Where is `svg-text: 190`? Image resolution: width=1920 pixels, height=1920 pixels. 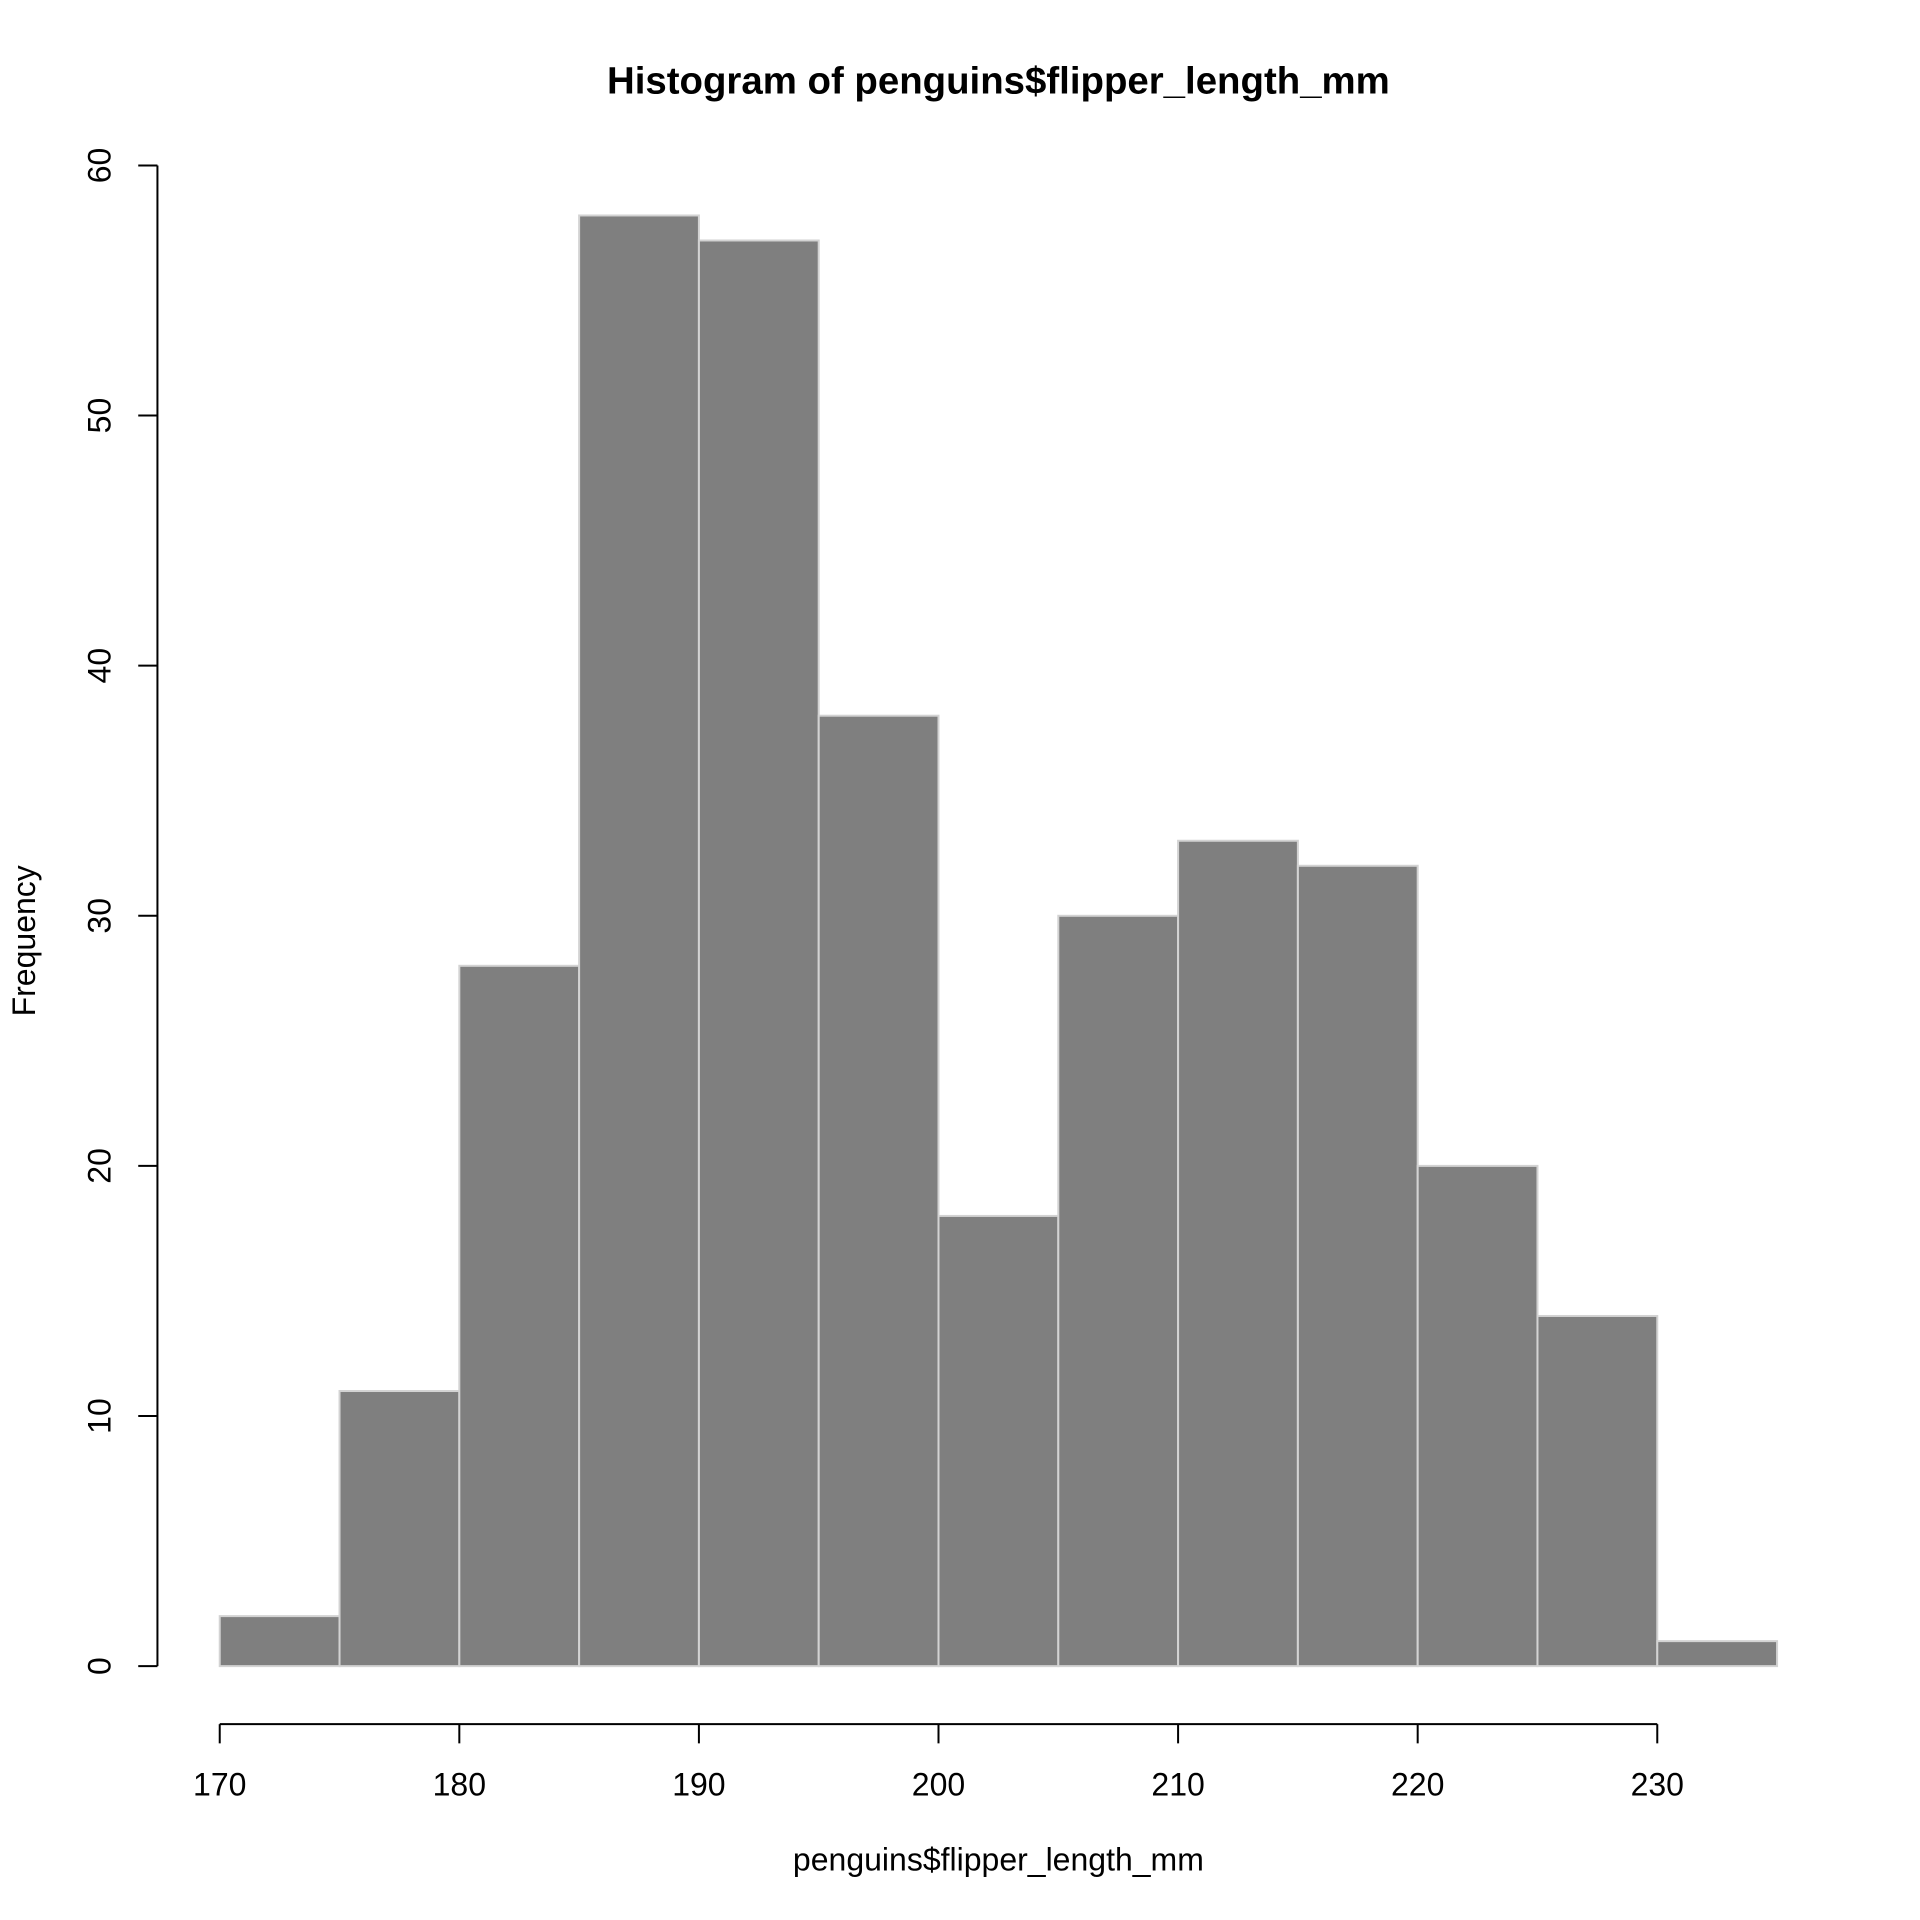 svg-text: 190 is located at coordinates (698, 1785).